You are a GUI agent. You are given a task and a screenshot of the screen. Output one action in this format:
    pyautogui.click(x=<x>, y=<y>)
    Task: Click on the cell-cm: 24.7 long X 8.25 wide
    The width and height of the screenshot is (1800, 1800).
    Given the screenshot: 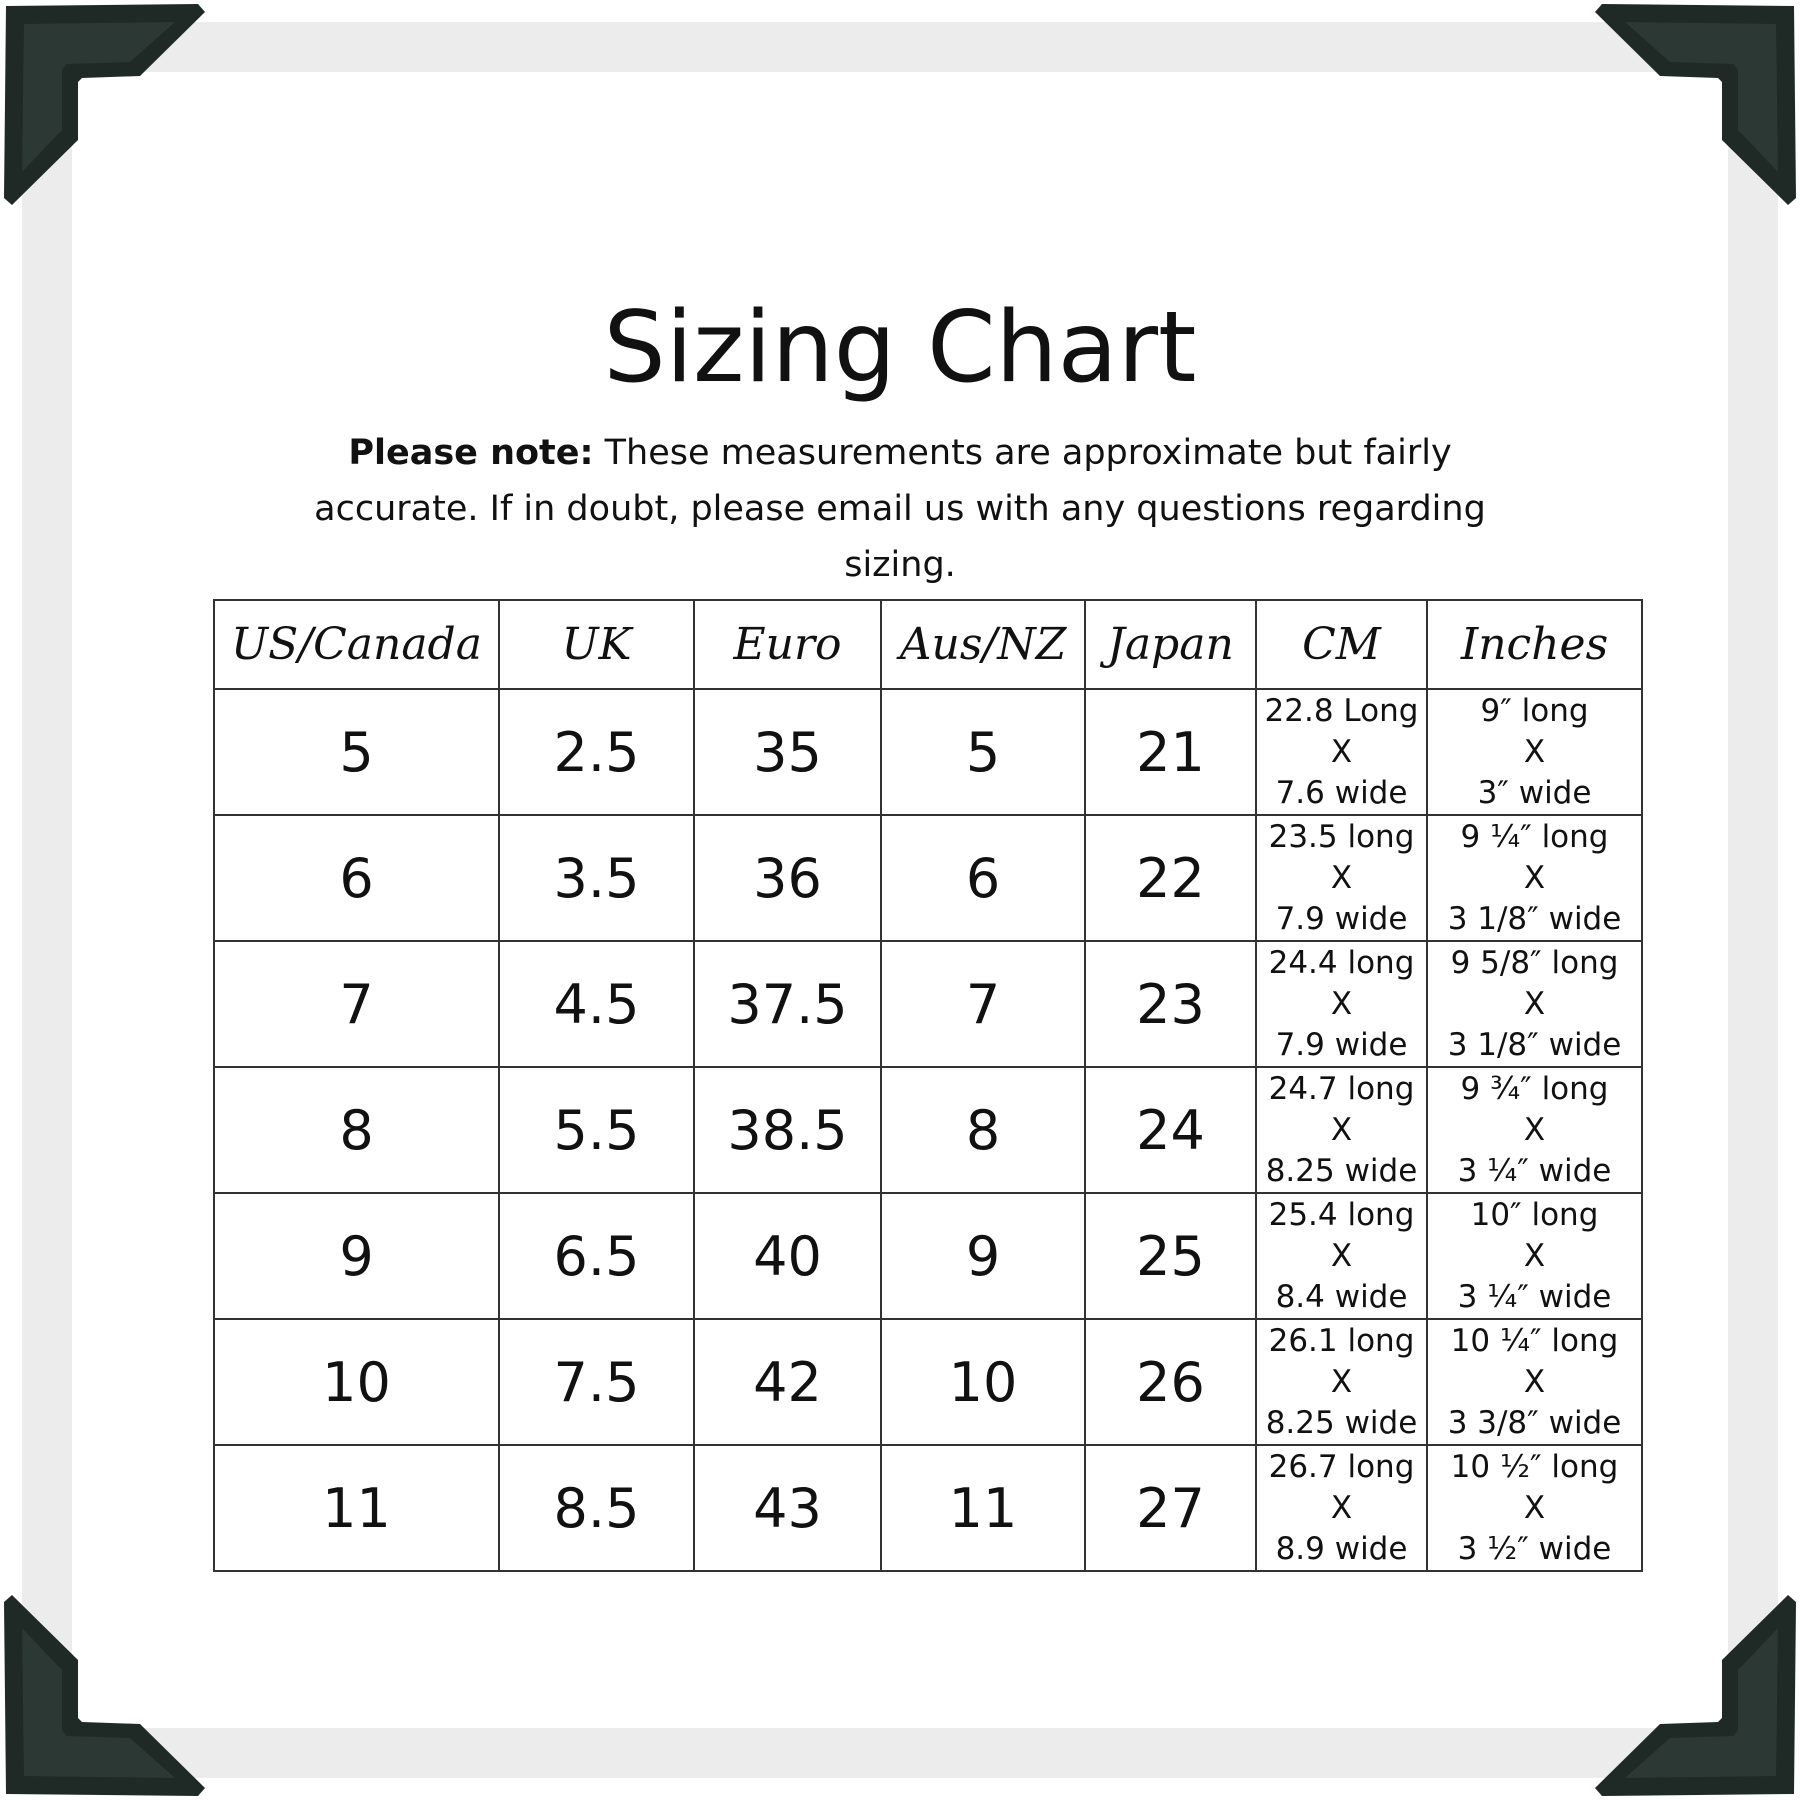 What is the action you would take?
    pyautogui.click(x=1341, y=1130)
    